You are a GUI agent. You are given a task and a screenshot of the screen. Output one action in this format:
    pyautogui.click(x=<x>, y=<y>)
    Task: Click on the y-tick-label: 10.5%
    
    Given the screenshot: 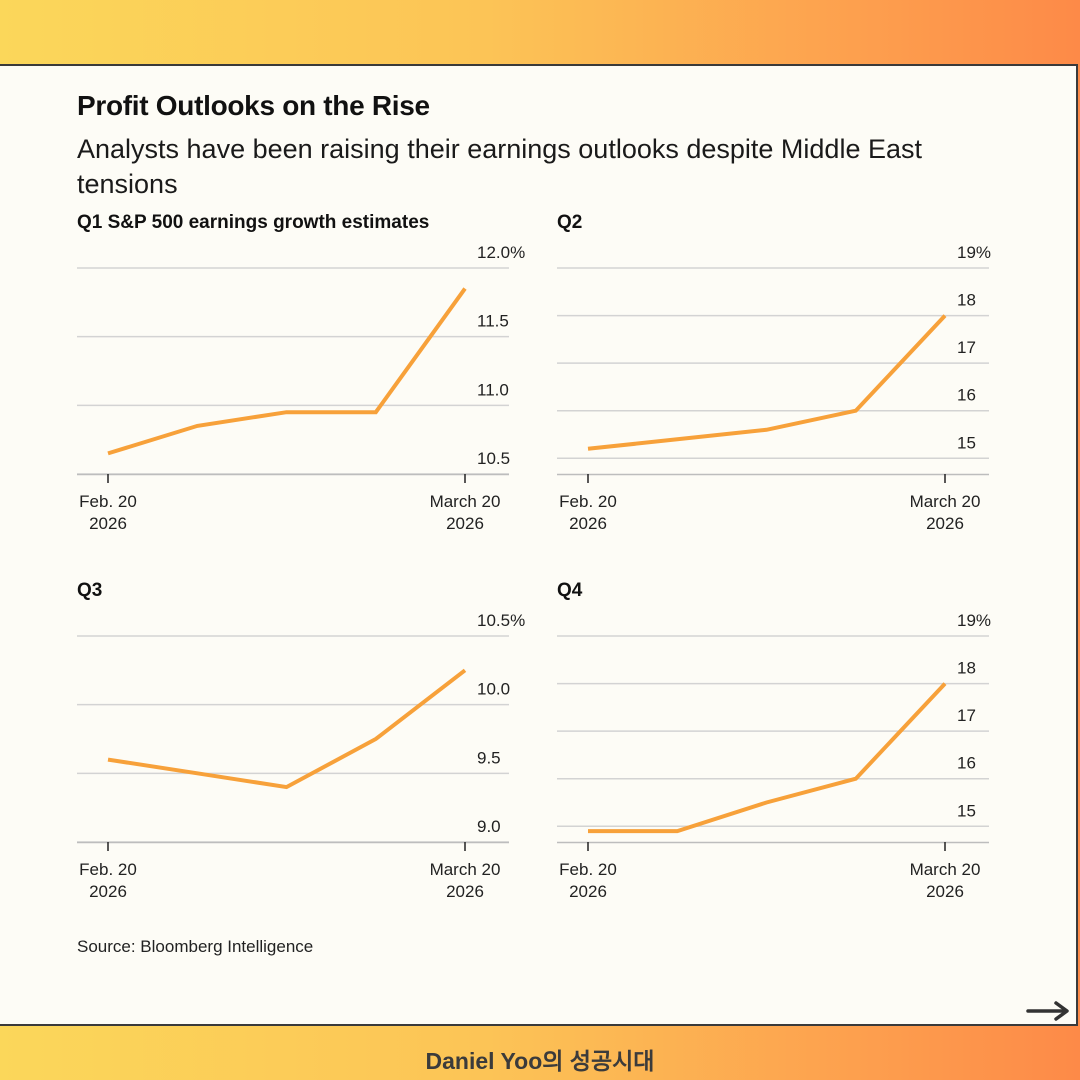 What is the action you would take?
    pyautogui.click(x=501, y=620)
    